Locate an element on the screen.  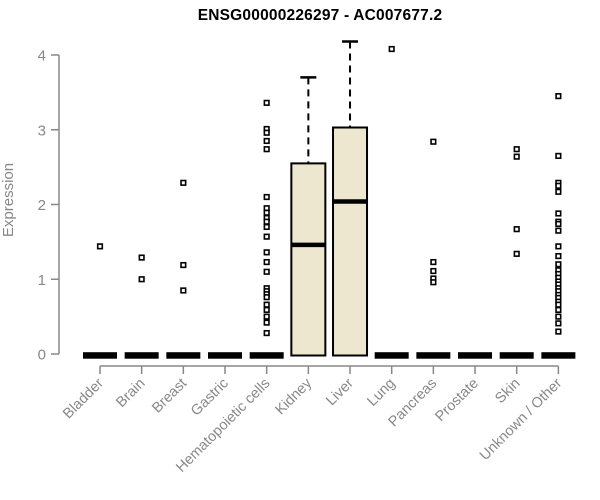
x-tick-label: Lung is located at coordinates (381, 393).